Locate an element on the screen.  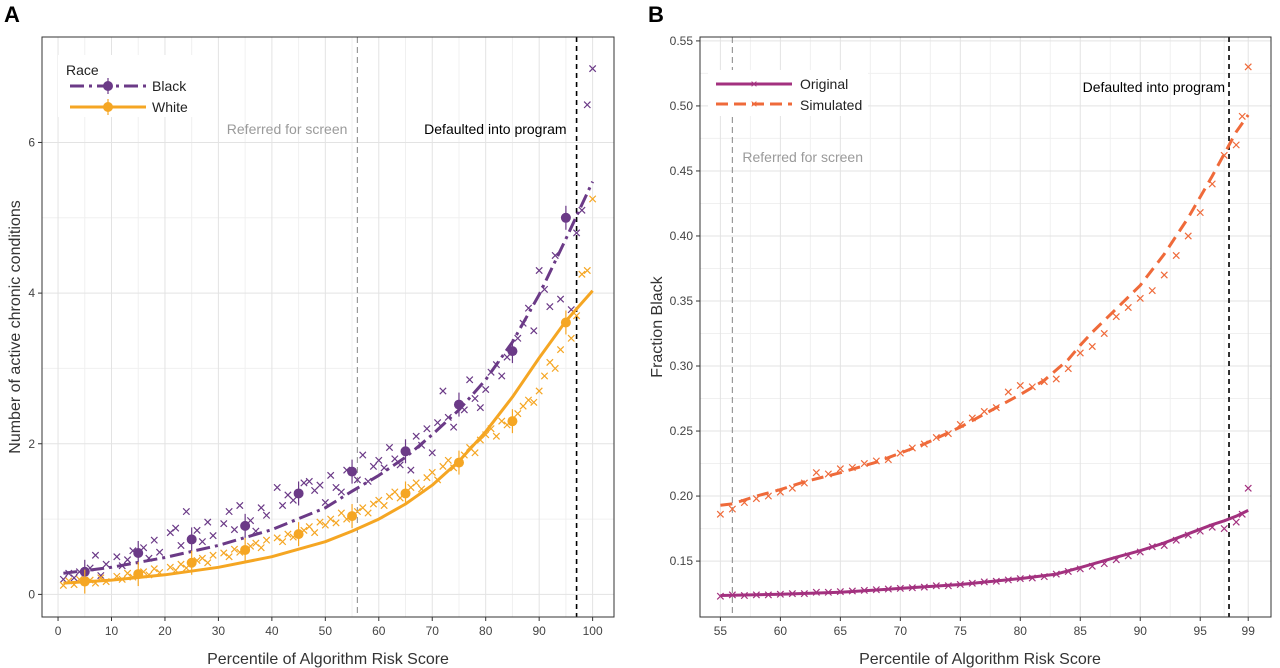
y-tick-label: 4 is located at coordinates (31, 293).